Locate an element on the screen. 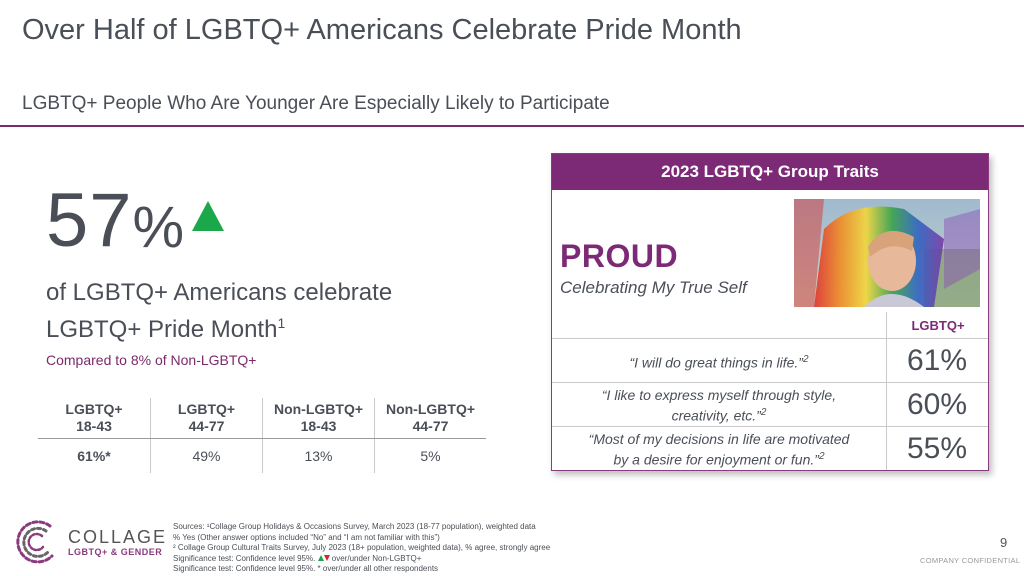 This screenshot has height=576, width=1024. segment-value: 5% is located at coordinates (430, 456).